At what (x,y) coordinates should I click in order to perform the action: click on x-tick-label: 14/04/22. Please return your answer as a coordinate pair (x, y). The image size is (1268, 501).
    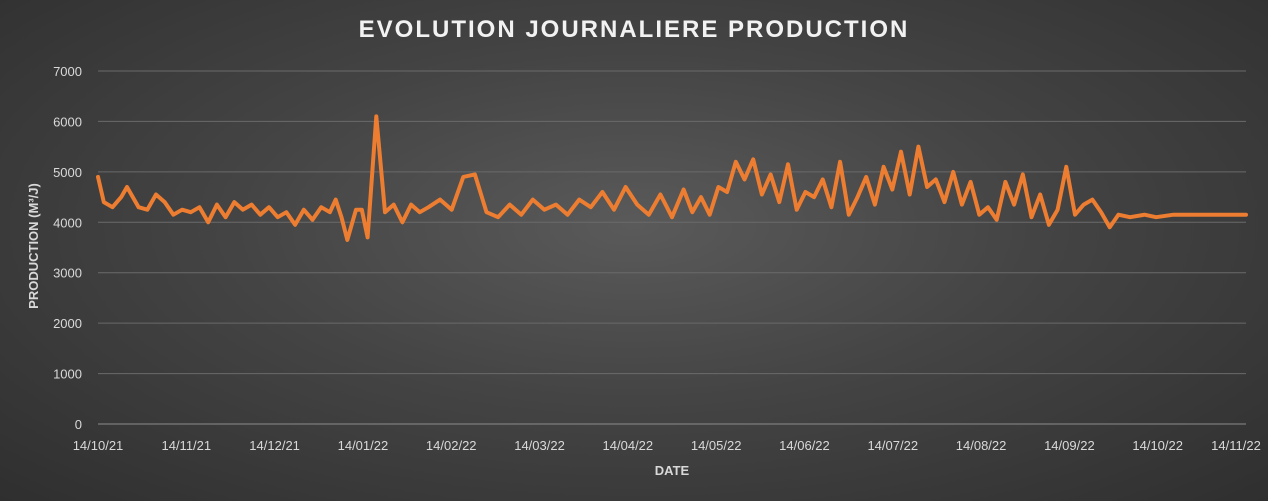
    Looking at the image, I should click on (628, 445).